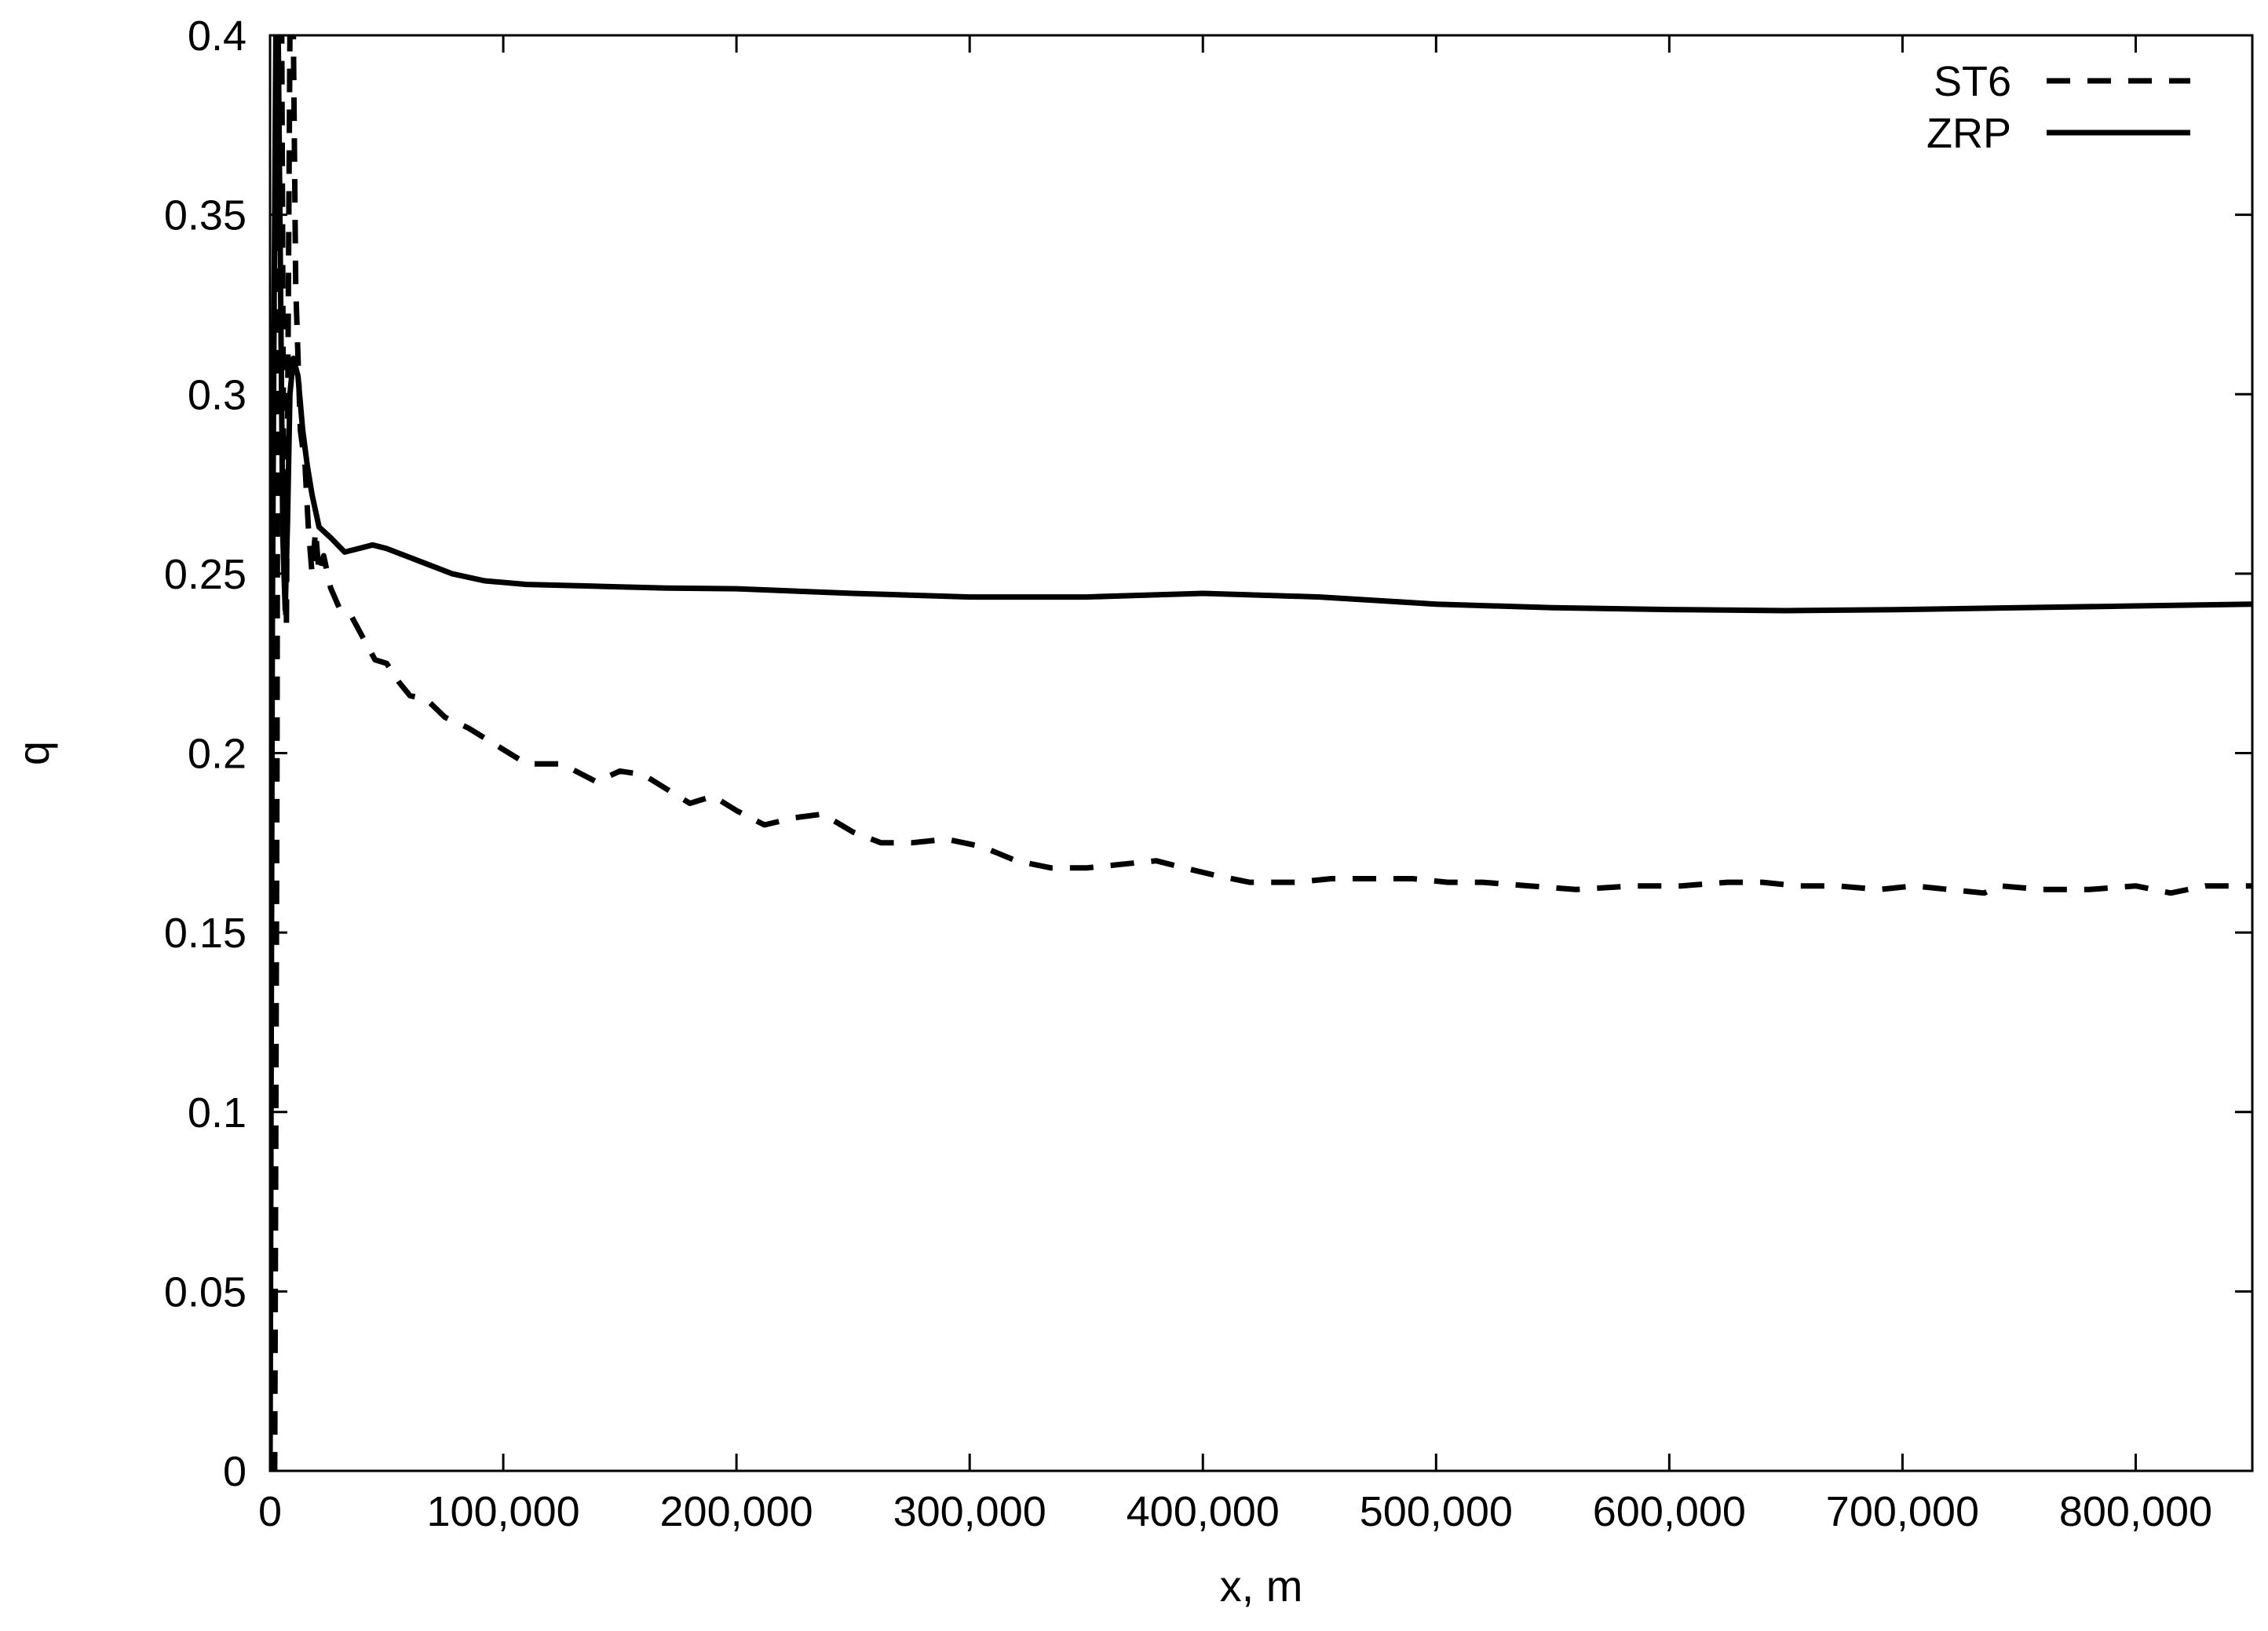 This screenshot has height=1631, width=2268. What do you see at coordinates (205, 1291) in the screenshot?
I see `y-tick-label: 0.05` at bounding box center [205, 1291].